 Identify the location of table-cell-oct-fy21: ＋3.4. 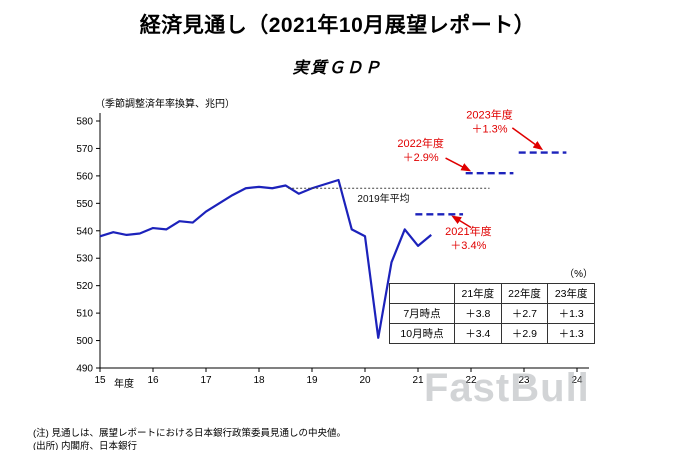
(478, 333).